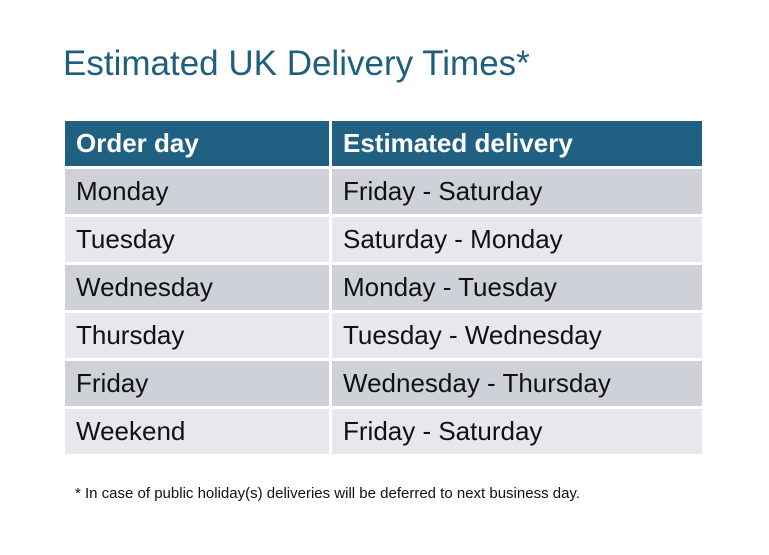 This screenshot has height=555, width=769. What do you see at coordinates (517, 383) in the screenshot?
I see `delivery-cell: Wednesday - Thursday` at bounding box center [517, 383].